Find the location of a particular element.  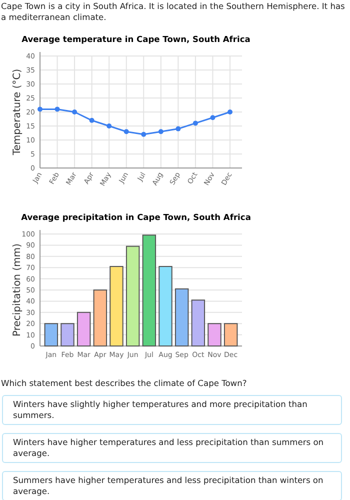

text: Cape Town is a city in South Africa. It is located in the Southern Hemisphere. It has a mediterranean climate. is located at coordinates (173, 12).